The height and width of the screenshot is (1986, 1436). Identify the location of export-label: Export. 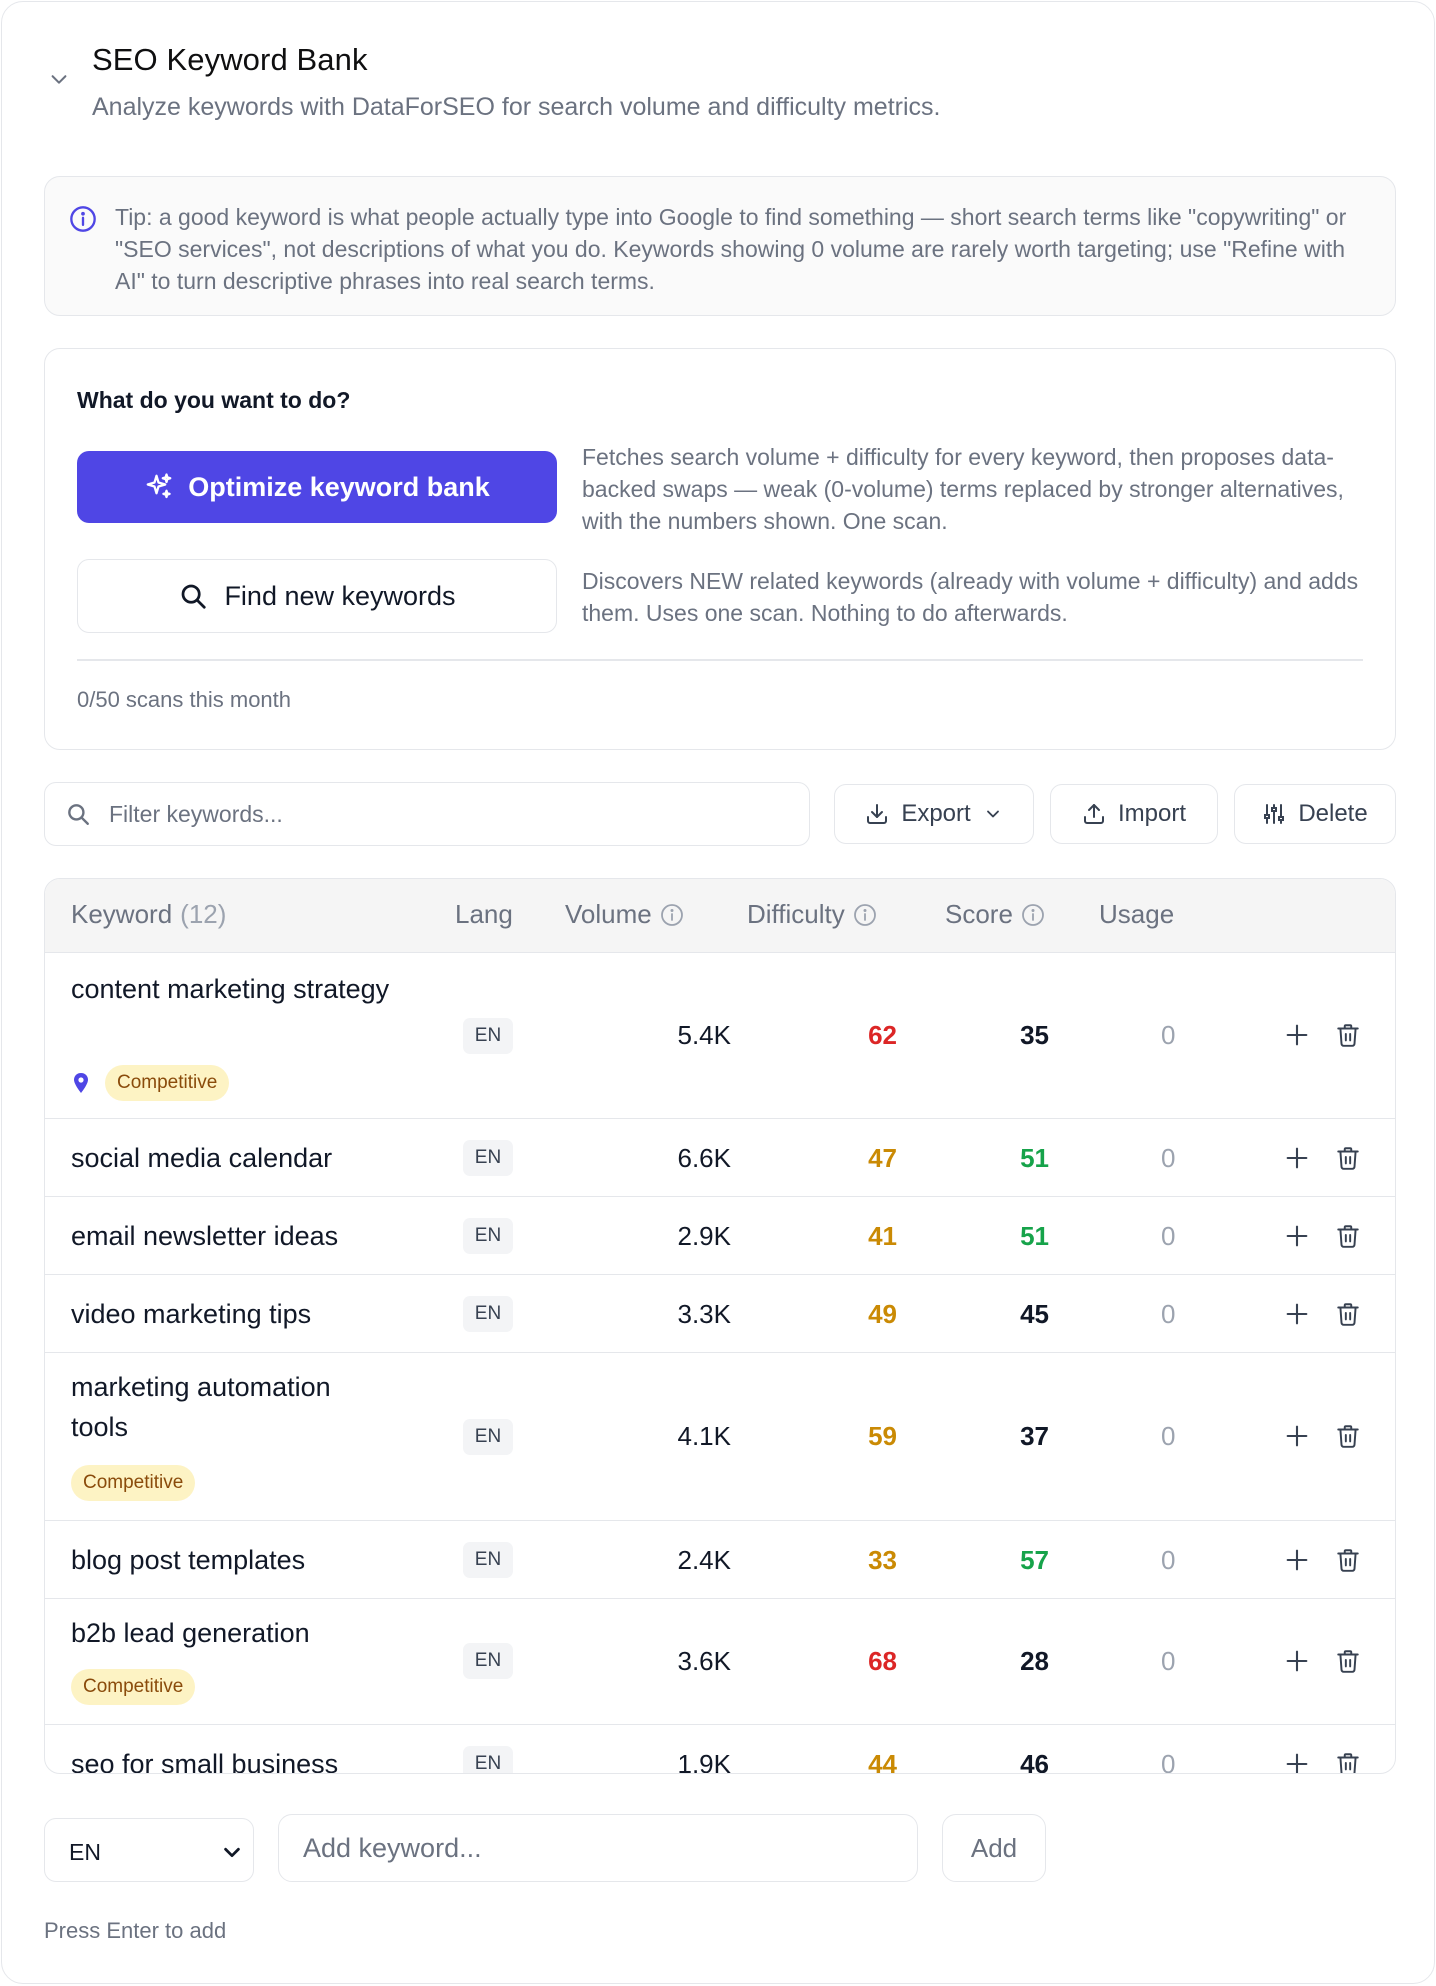
(936, 813).